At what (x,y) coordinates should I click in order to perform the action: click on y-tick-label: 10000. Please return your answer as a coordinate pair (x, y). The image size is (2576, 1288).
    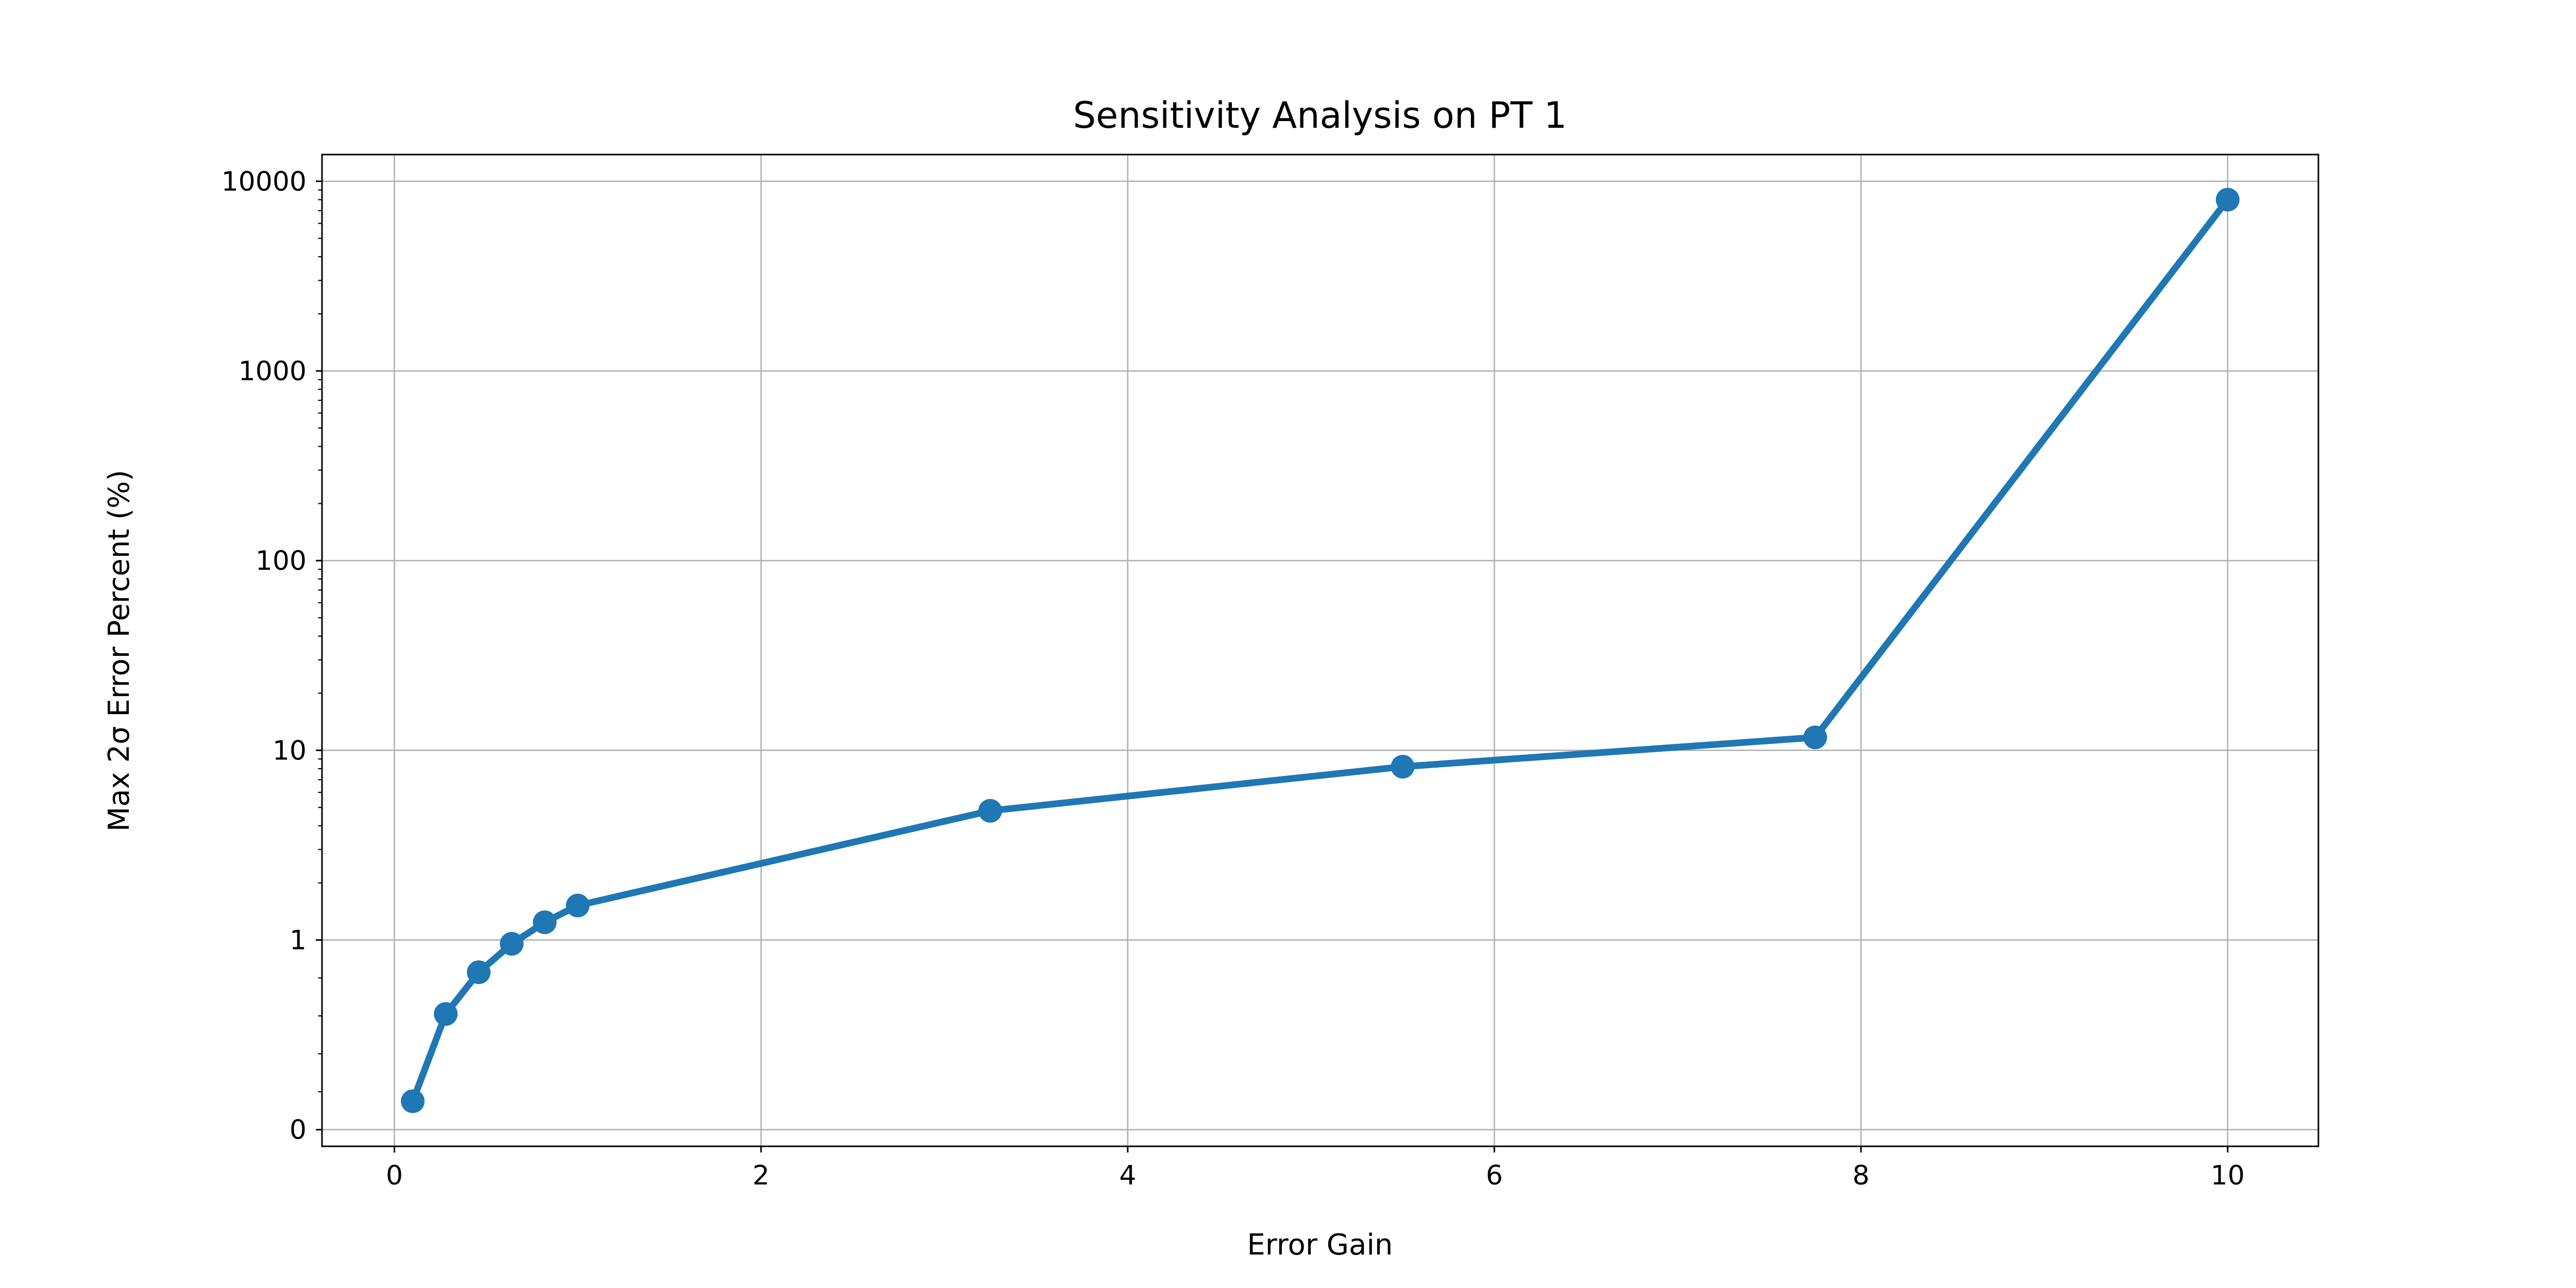
    Looking at the image, I should click on (264, 181).